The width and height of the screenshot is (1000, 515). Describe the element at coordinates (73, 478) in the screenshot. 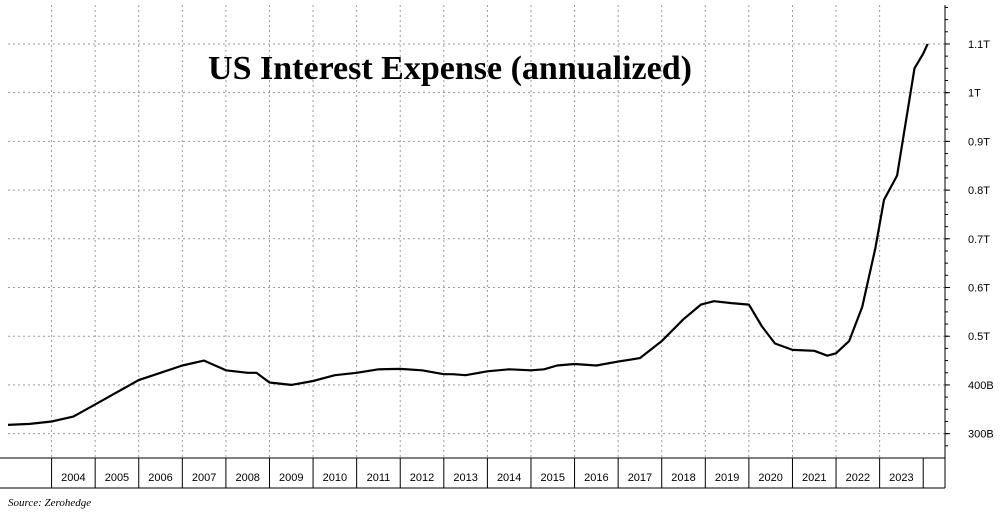

I see `x-tick-label: 2004` at that location.